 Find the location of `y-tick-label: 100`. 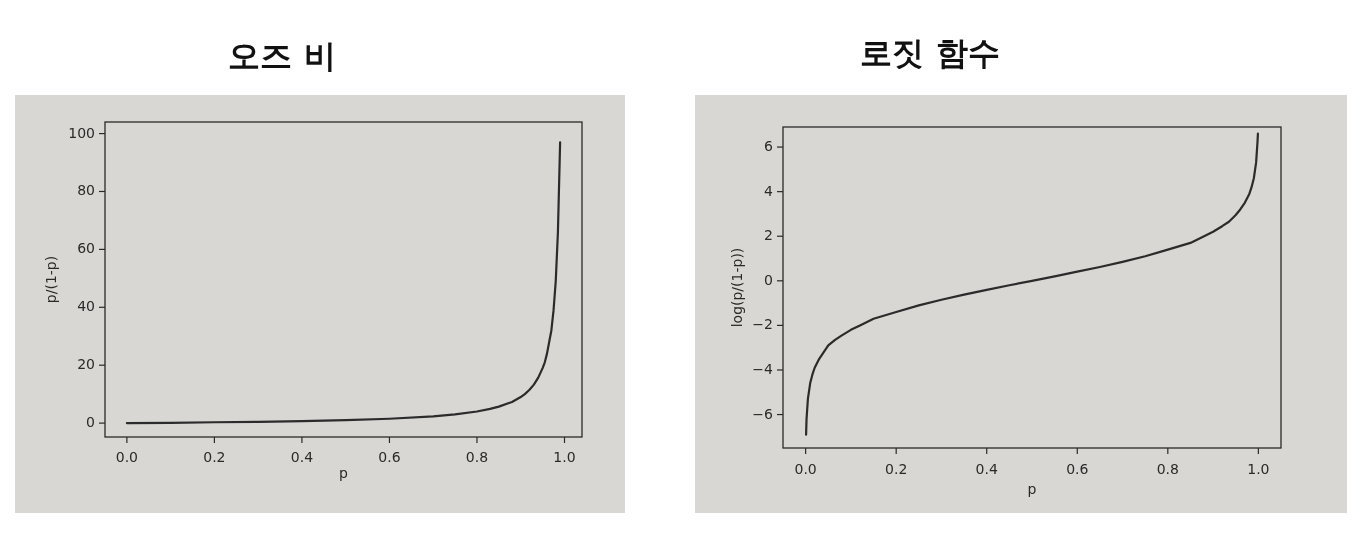

y-tick-label: 100 is located at coordinates (81, 132).